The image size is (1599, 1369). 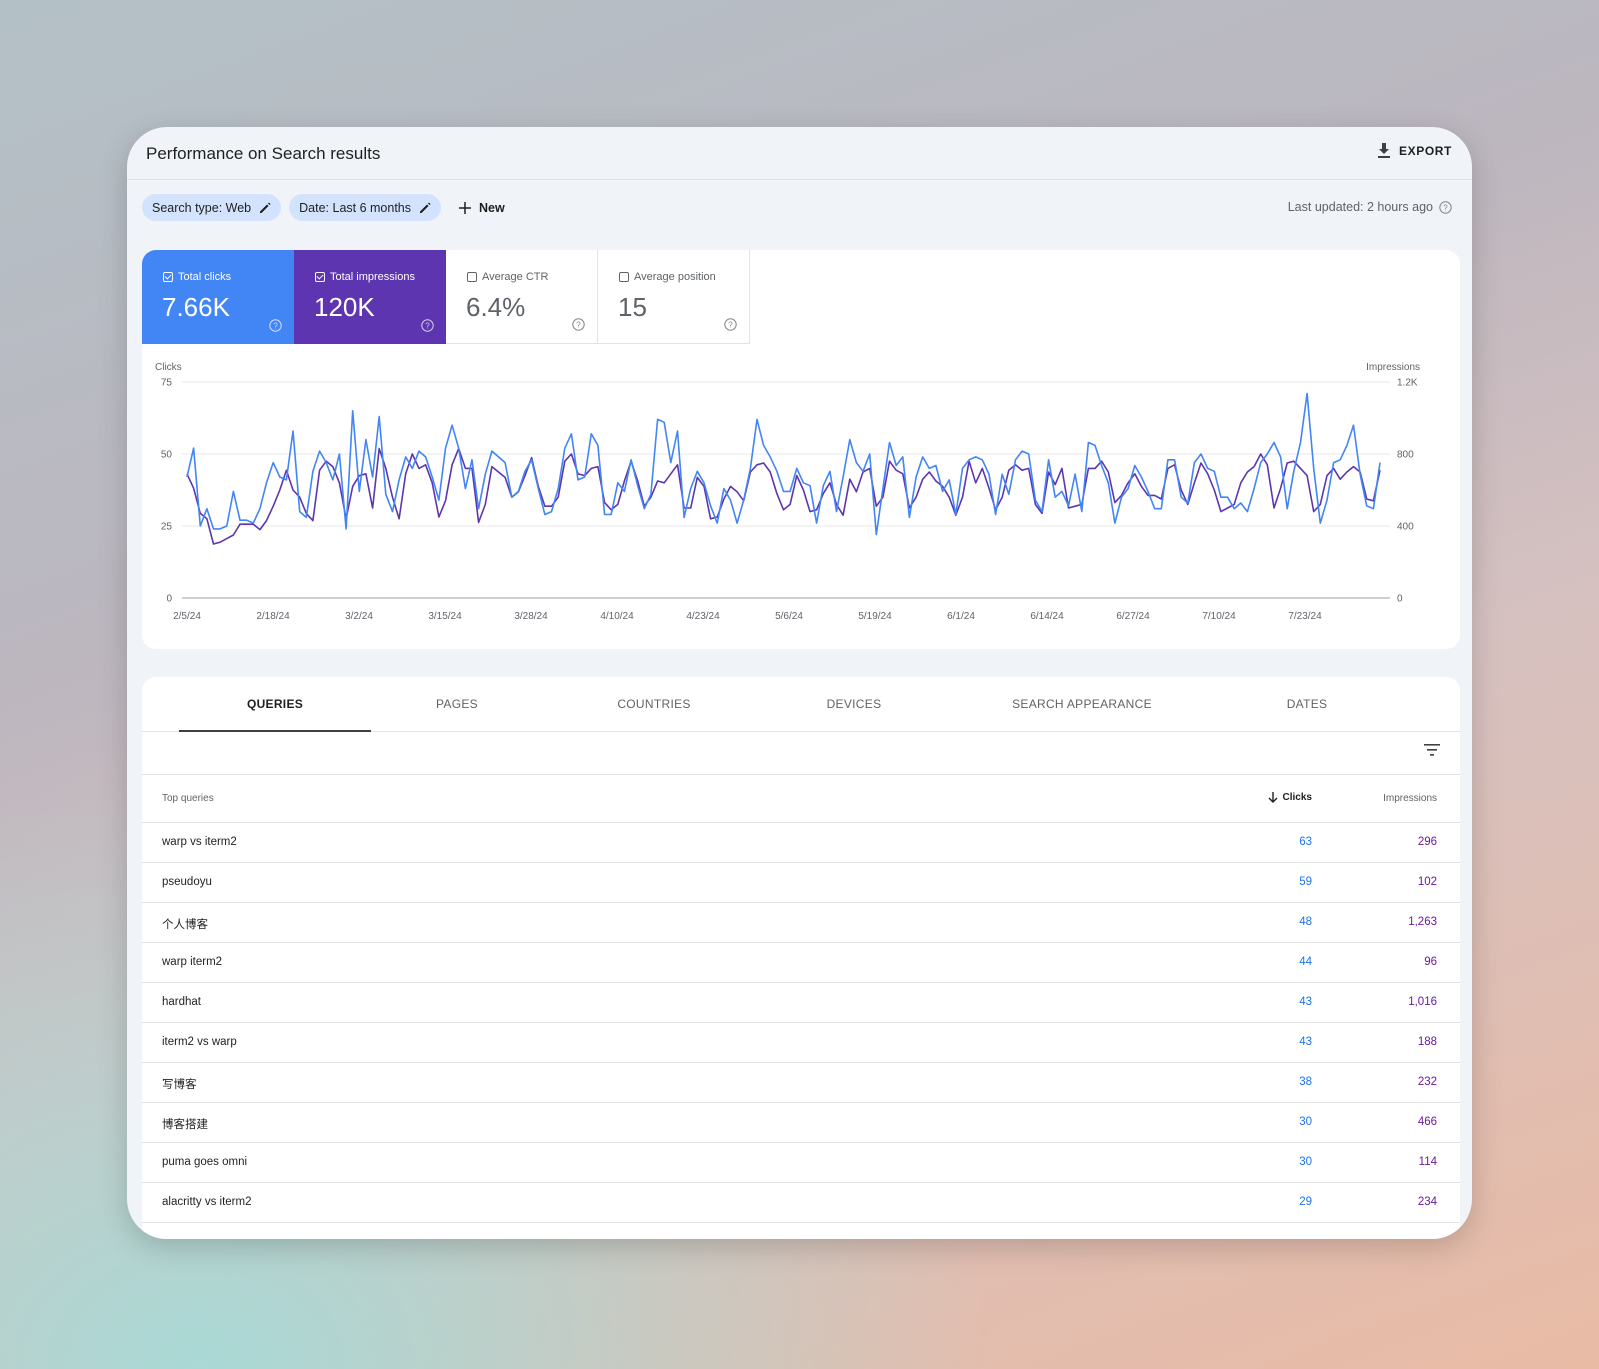 I want to click on x-tick-label: 7/10/24, so click(x=1219, y=616).